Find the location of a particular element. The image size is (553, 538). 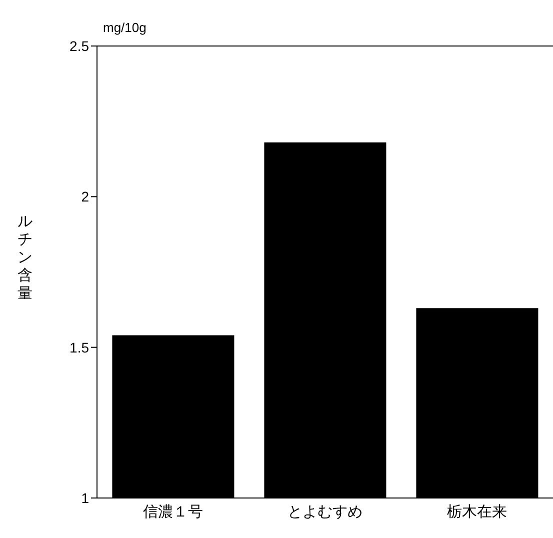

x-tick-label: 信濃１号 is located at coordinates (173, 512).